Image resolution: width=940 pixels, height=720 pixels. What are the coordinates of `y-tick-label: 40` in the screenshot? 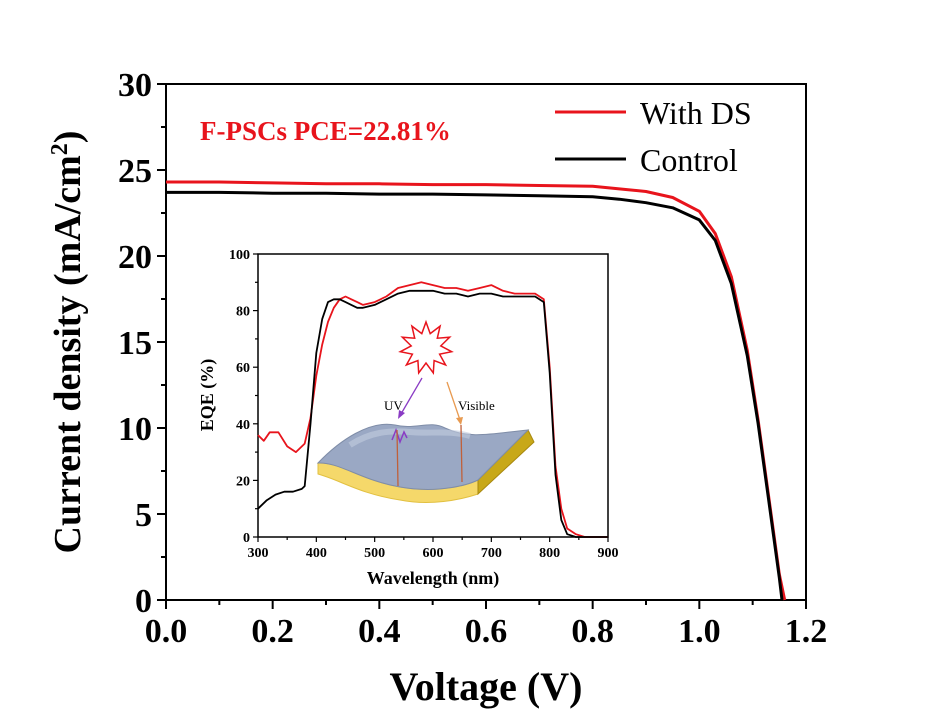 It's located at (243, 425).